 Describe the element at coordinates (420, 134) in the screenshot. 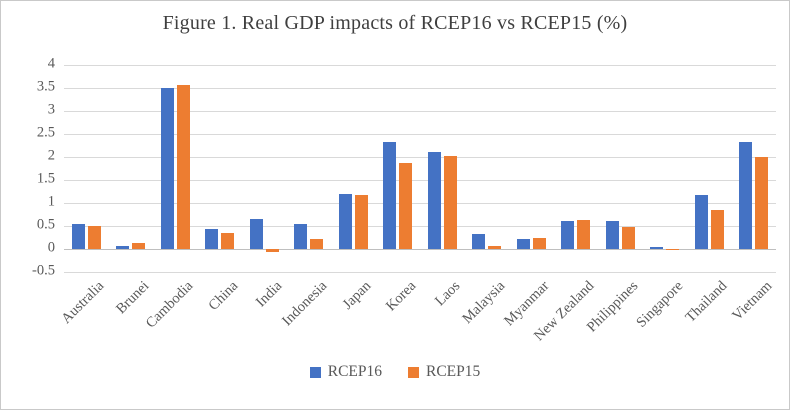

I see `gridline-2.5` at that location.